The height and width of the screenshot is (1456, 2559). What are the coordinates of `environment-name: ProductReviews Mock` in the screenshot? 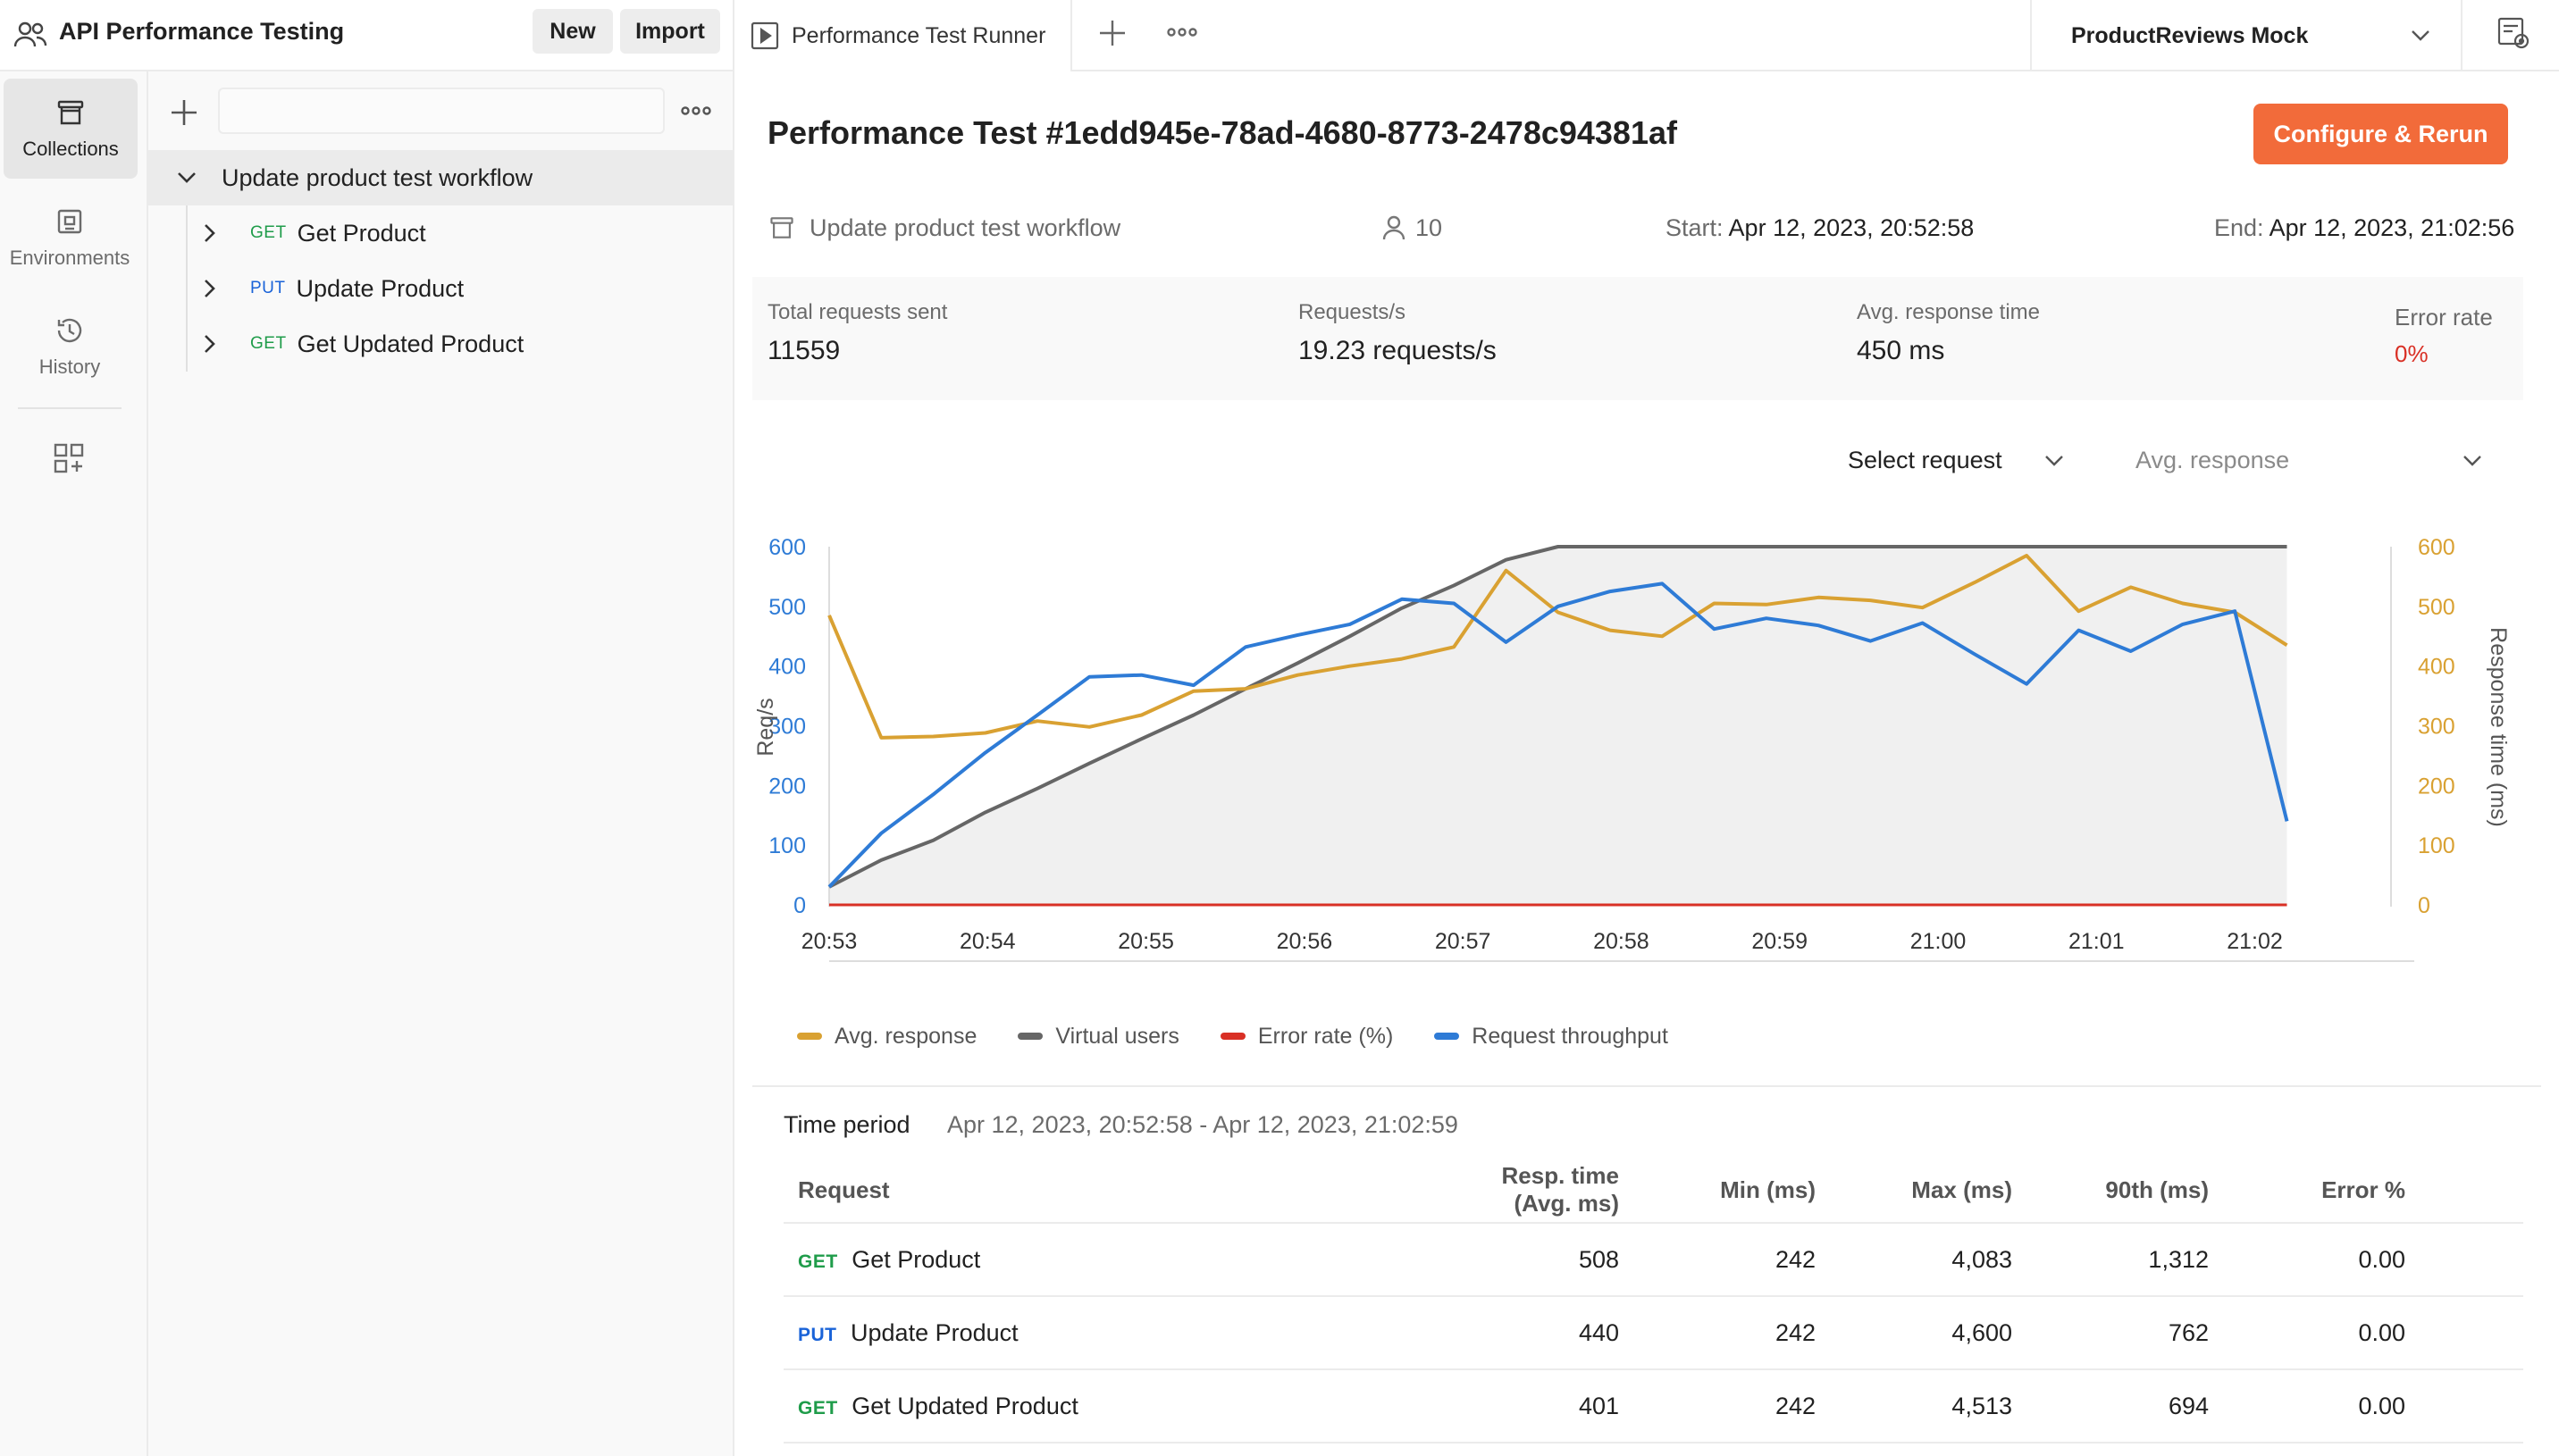 It's located at (2190, 35).